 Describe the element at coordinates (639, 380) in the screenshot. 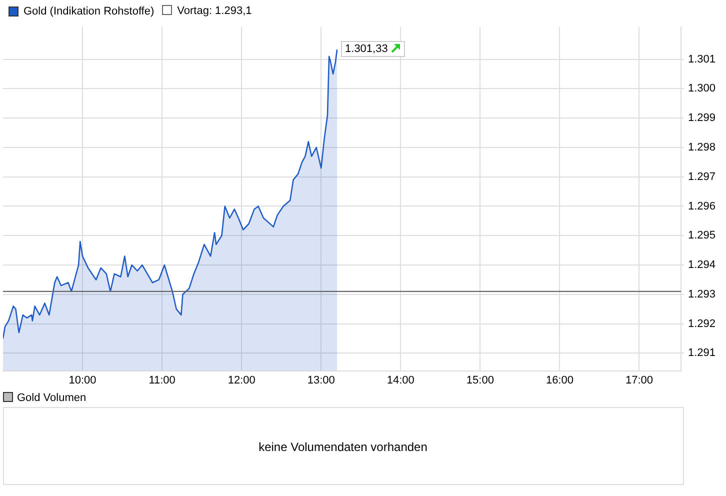

I see `x-tick-label: 17:00` at that location.